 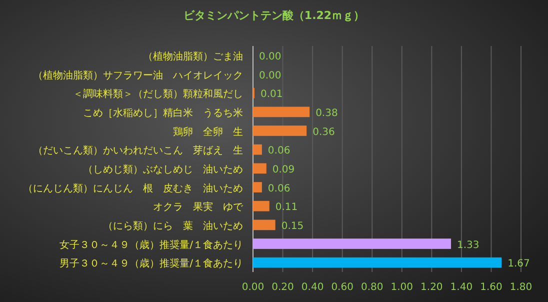 I want to click on data-label: 0.01, so click(x=271, y=94).